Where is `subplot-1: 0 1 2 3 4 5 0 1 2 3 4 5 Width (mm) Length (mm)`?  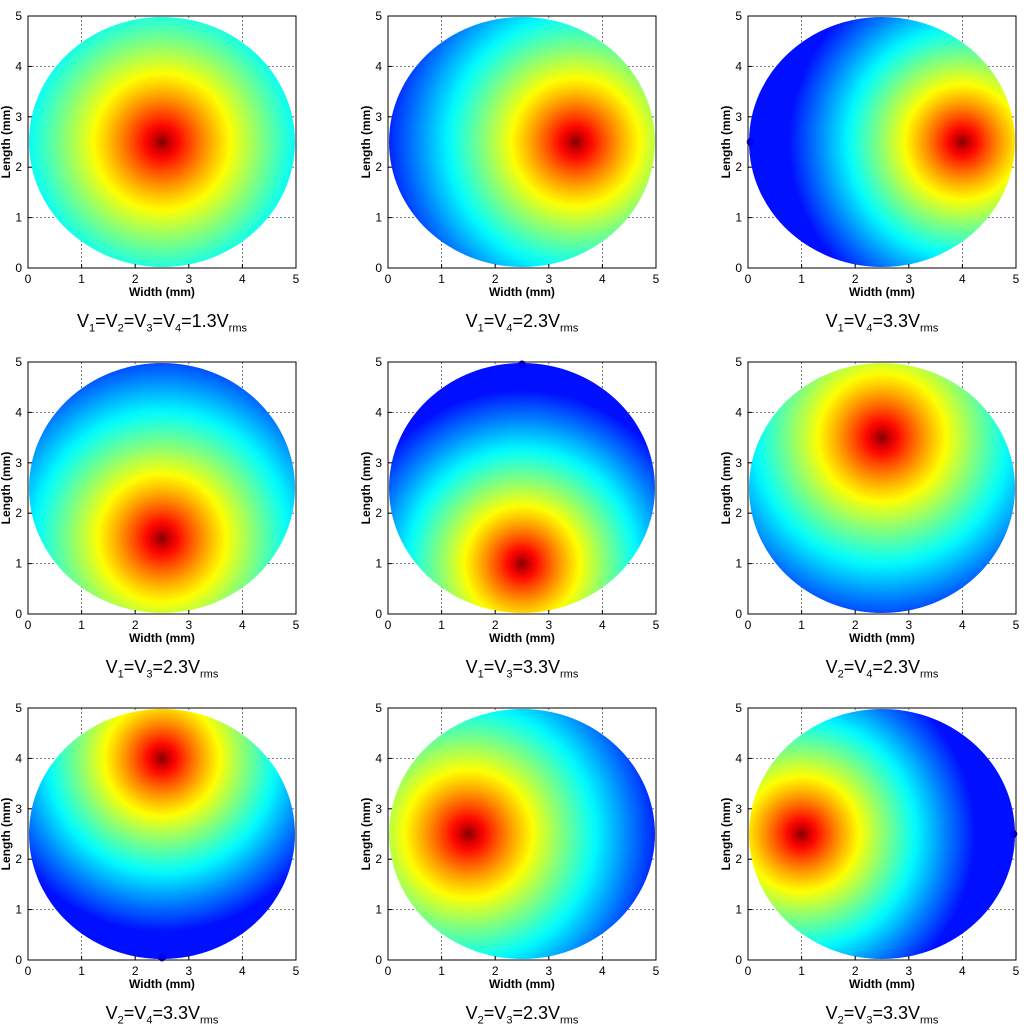 subplot-1: 0 1 2 3 4 5 0 1 2 3 4 5 Width (mm) Length (mm) is located at coordinates (150, 154).